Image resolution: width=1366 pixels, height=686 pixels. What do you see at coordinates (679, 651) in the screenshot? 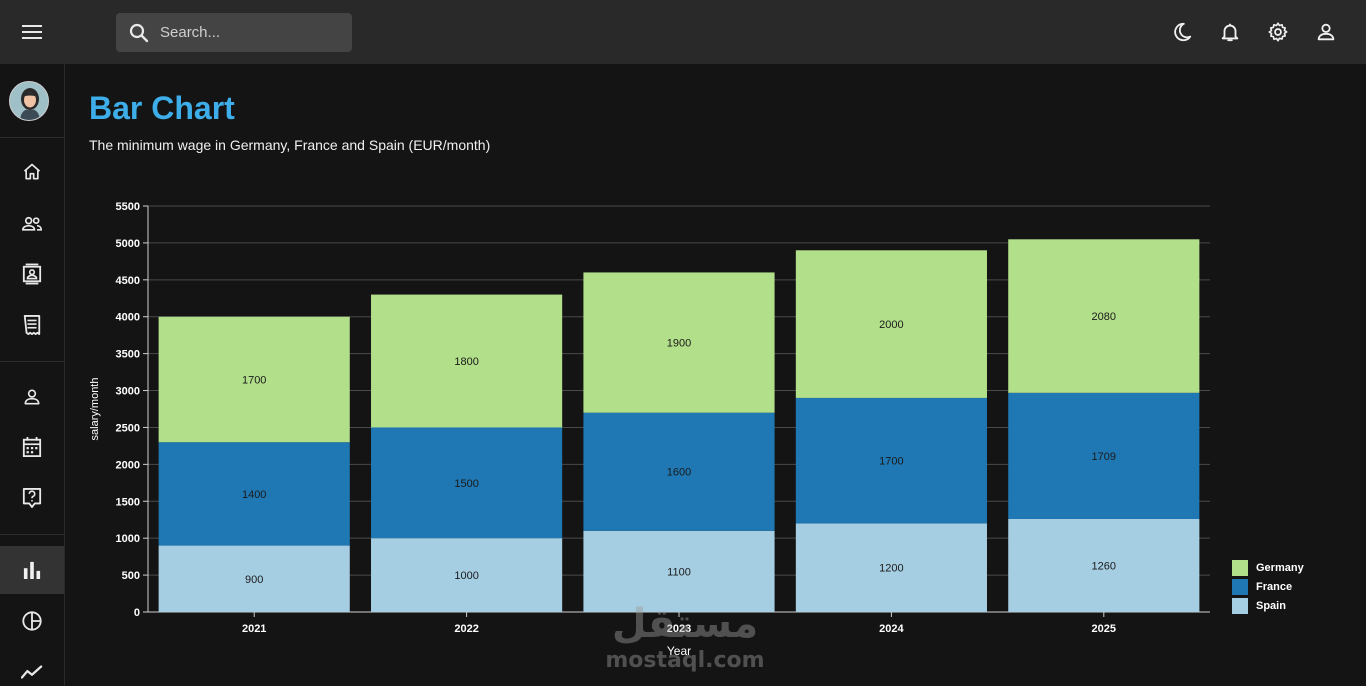
I see `x-axis-title: Year` at bounding box center [679, 651].